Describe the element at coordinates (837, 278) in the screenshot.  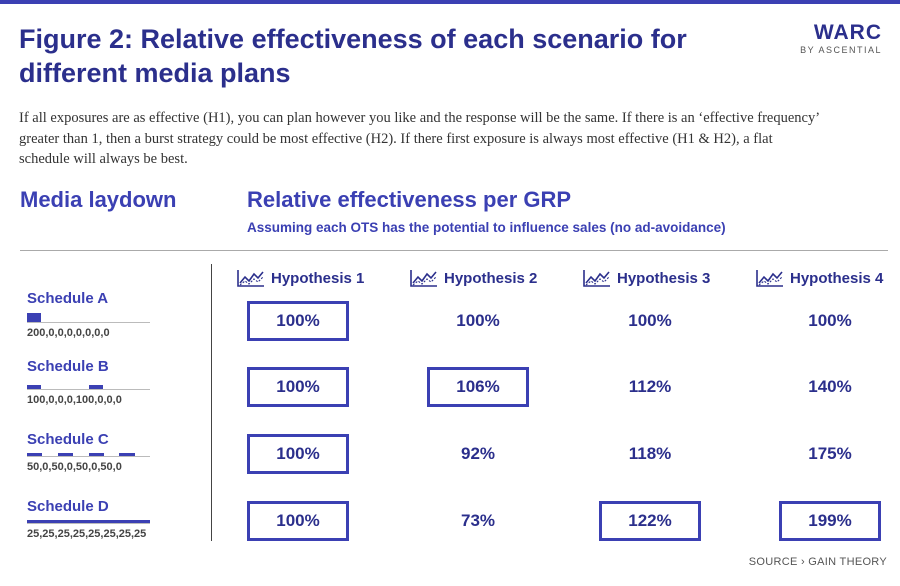
I see `column-header-label: Hypothesis 4` at that location.